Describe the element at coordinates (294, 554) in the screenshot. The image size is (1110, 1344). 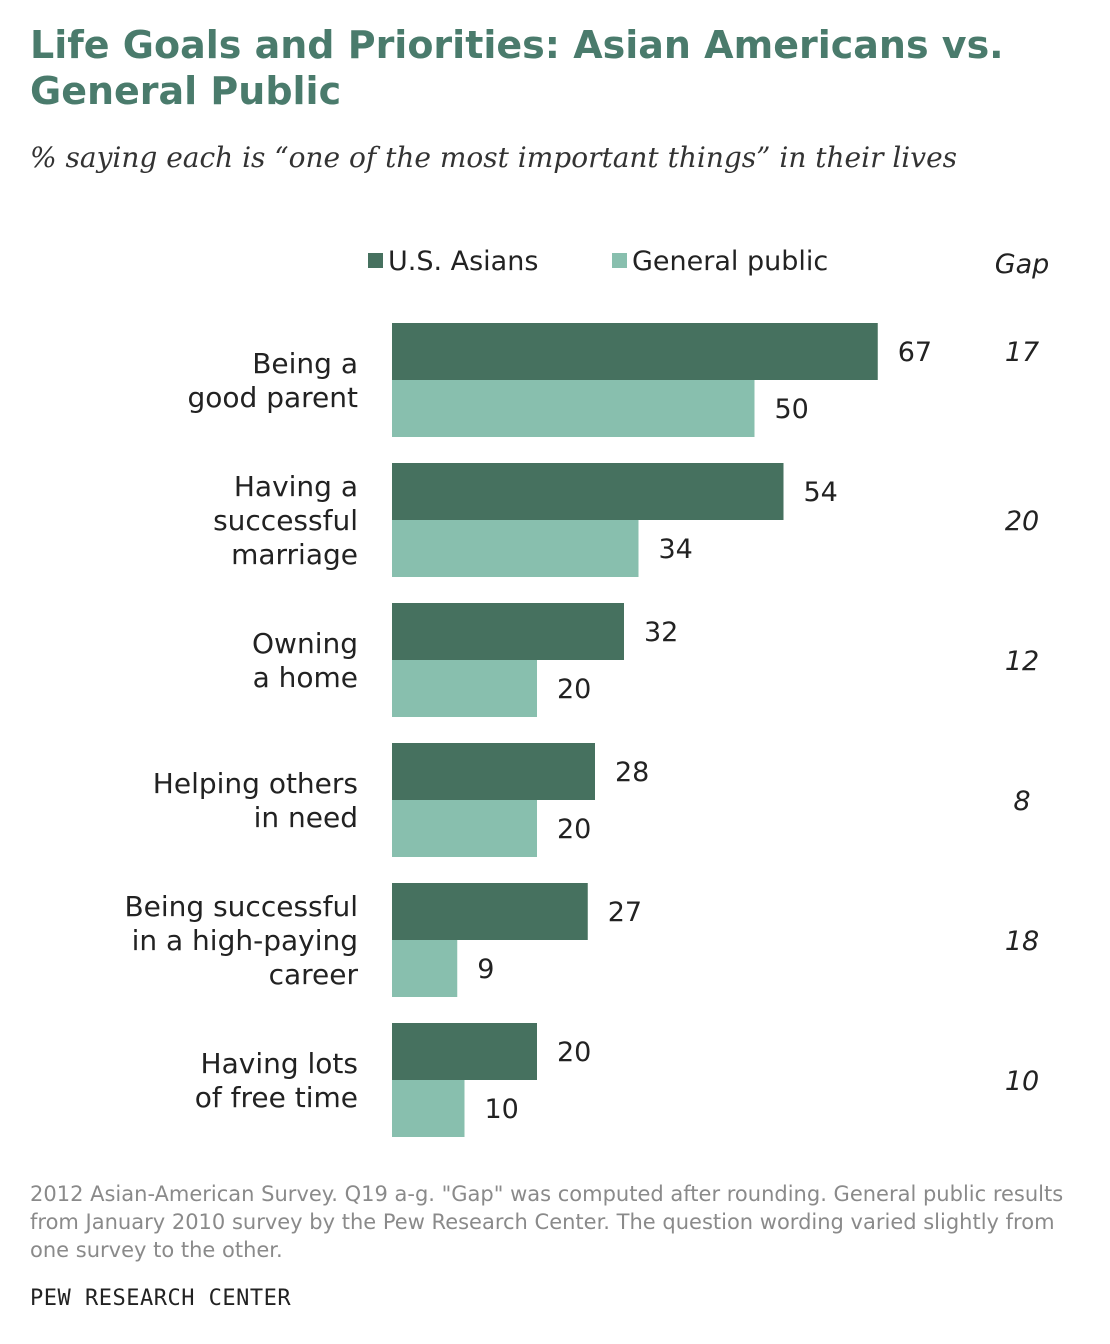
I see `category-label: marriage` at that location.